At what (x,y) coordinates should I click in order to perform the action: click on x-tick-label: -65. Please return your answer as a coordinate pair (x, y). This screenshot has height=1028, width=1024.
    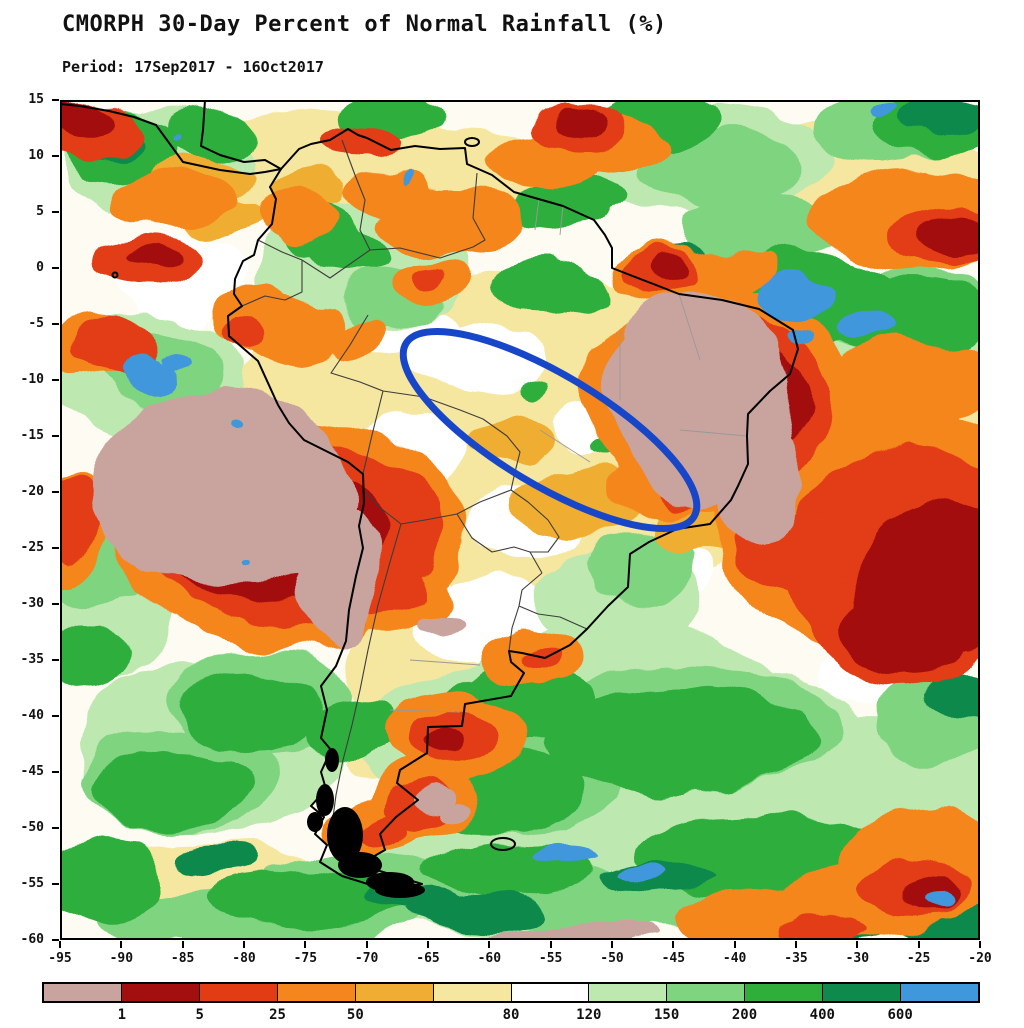
    Looking at the image, I should click on (428, 958).